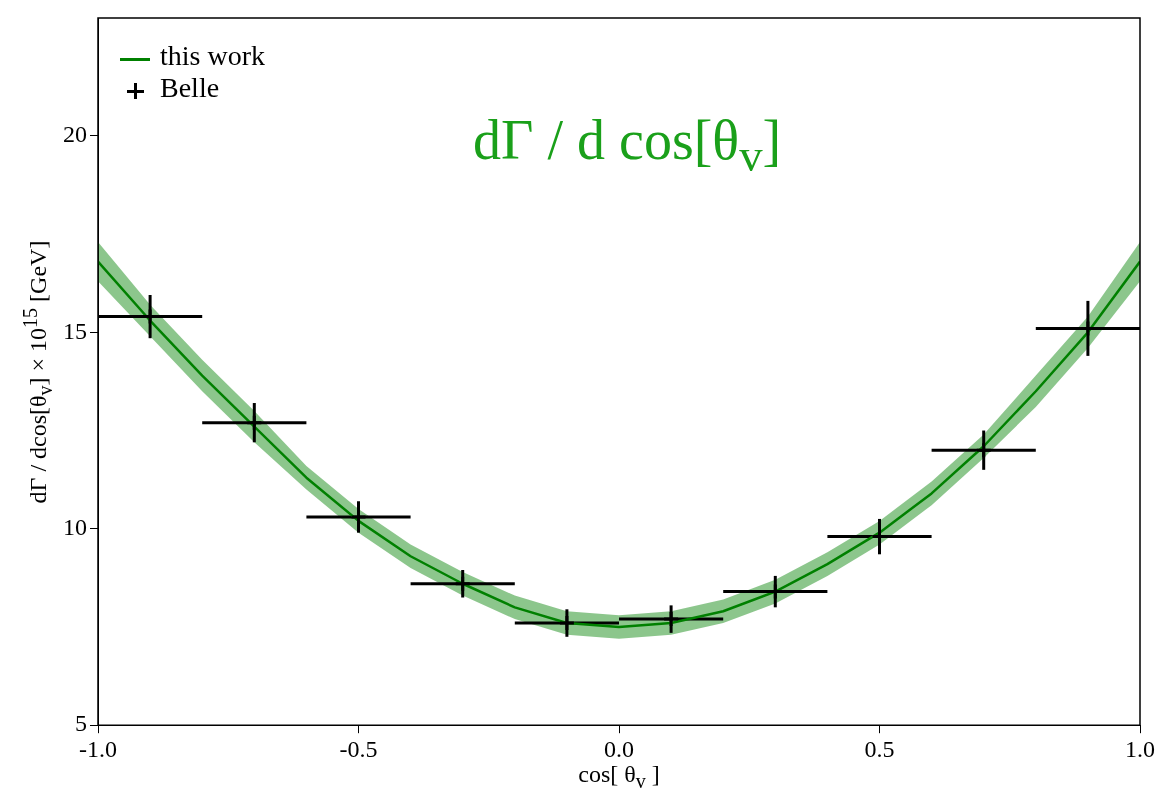 This screenshot has height=808, width=1158. I want to click on x-tick-label: -0.5, so click(358, 748).